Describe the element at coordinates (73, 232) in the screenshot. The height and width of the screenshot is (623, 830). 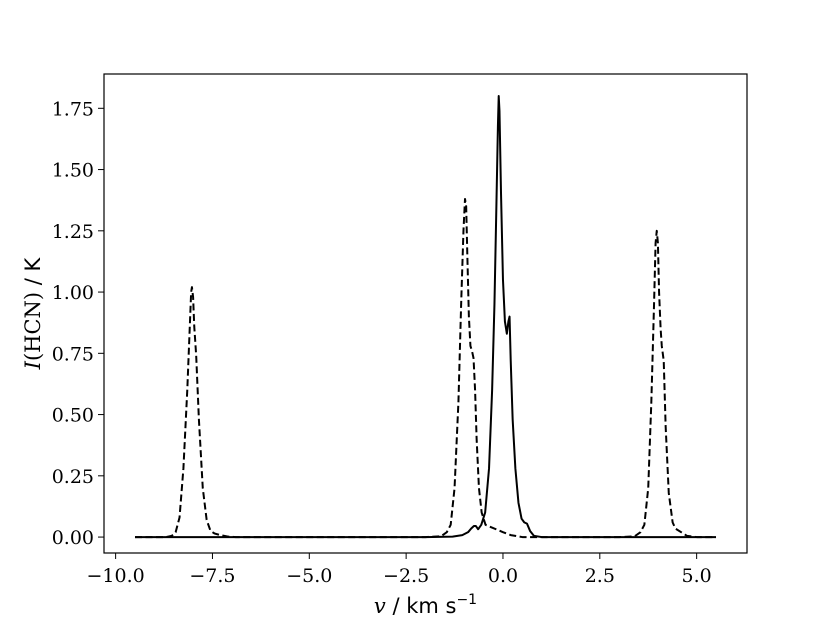
I see `y-tick-label: 1.25` at that location.